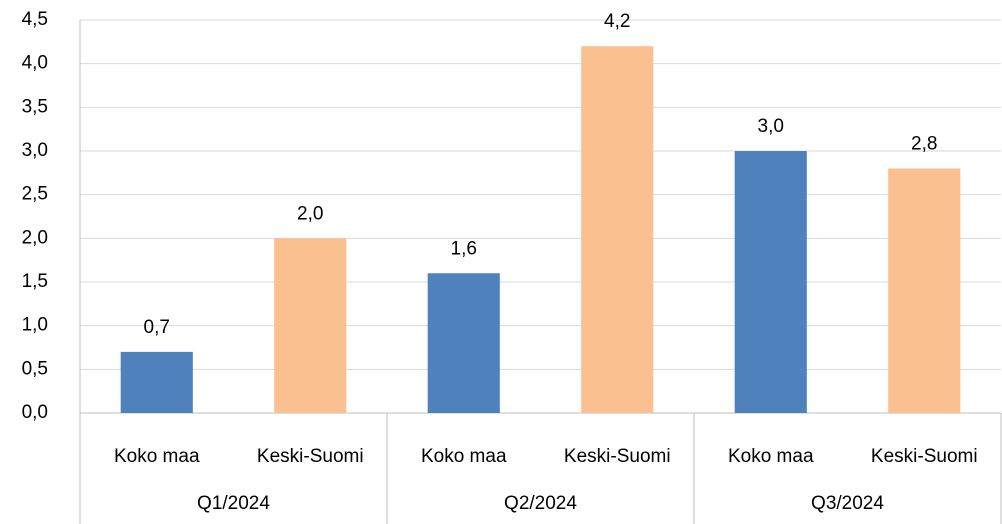 This screenshot has width=1002, height=524. I want to click on y-tick-label: 3,0, so click(35, 150).